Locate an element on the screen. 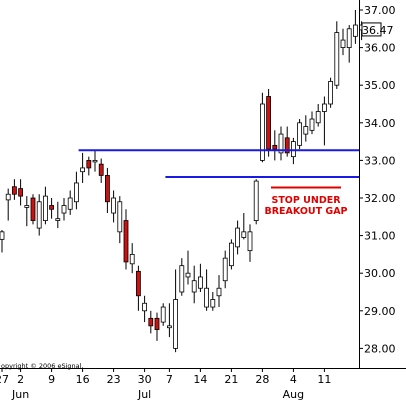 The height and width of the screenshot is (406, 406). annotation-line-2: BREAKOUT GAP is located at coordinates (305, 211).